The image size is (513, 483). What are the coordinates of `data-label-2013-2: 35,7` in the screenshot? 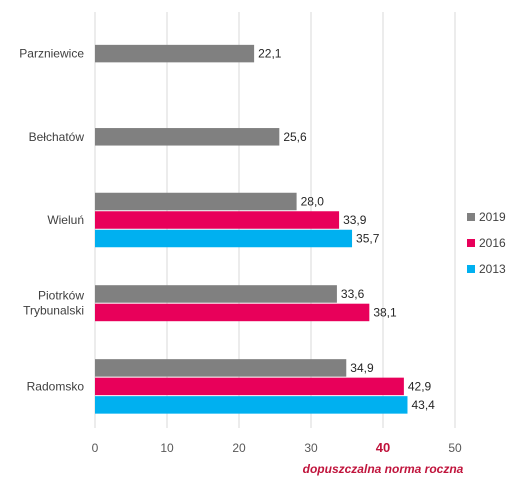 It's located at (368, 239).